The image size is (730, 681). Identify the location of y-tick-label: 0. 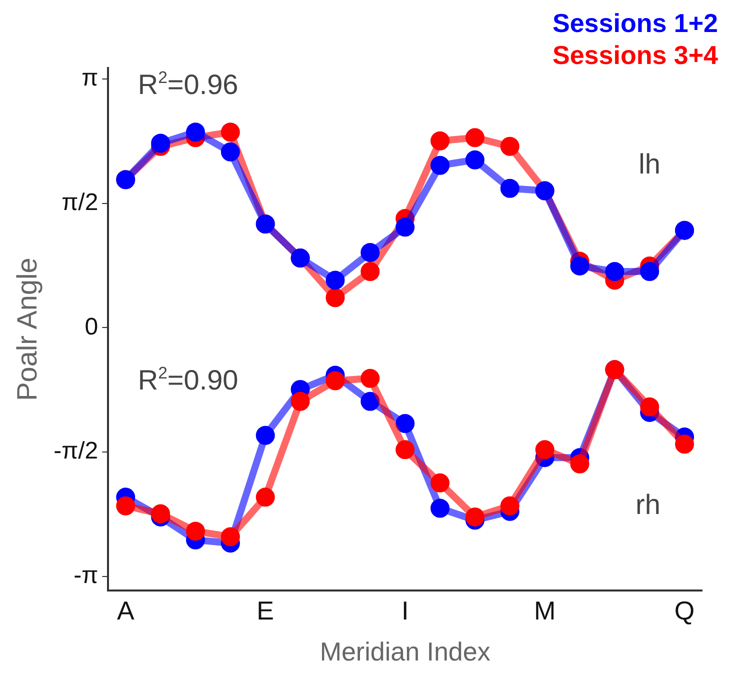
(91, 326).